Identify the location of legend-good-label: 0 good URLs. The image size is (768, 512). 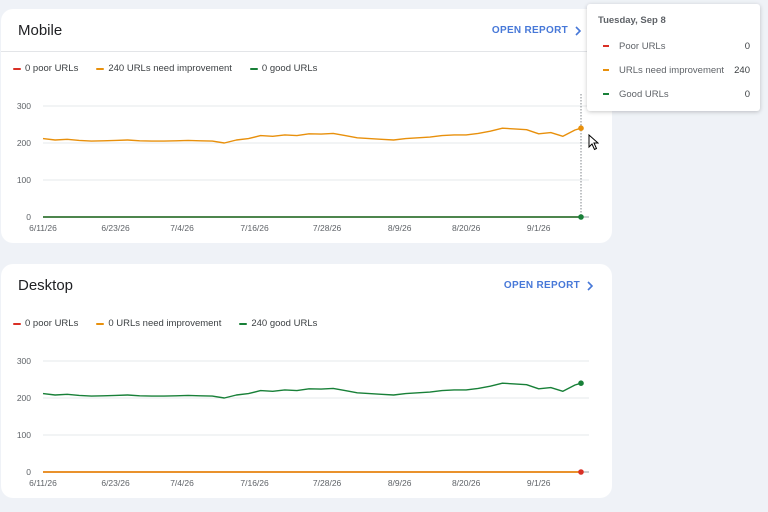
(289, 68).